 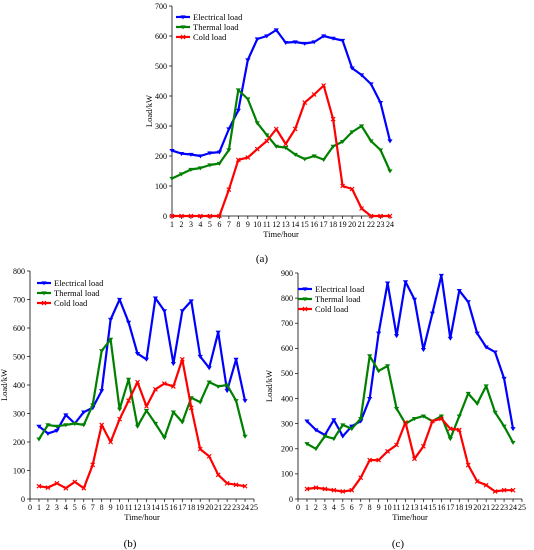 I want to click on x-tick-label: 0, so click(x=30, y=507).